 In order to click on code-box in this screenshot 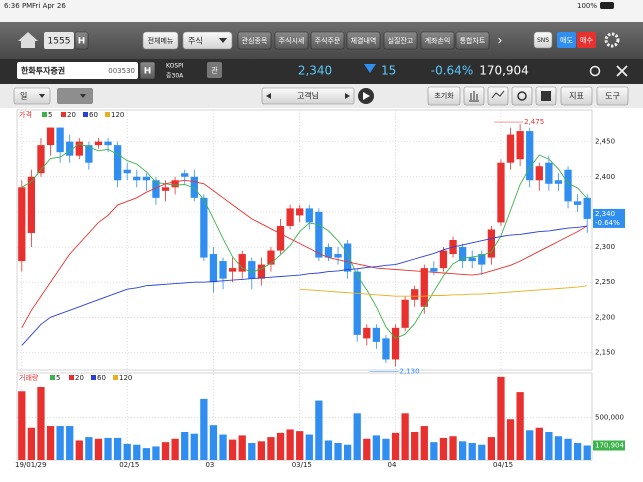, I will do `click(59, 40)`.